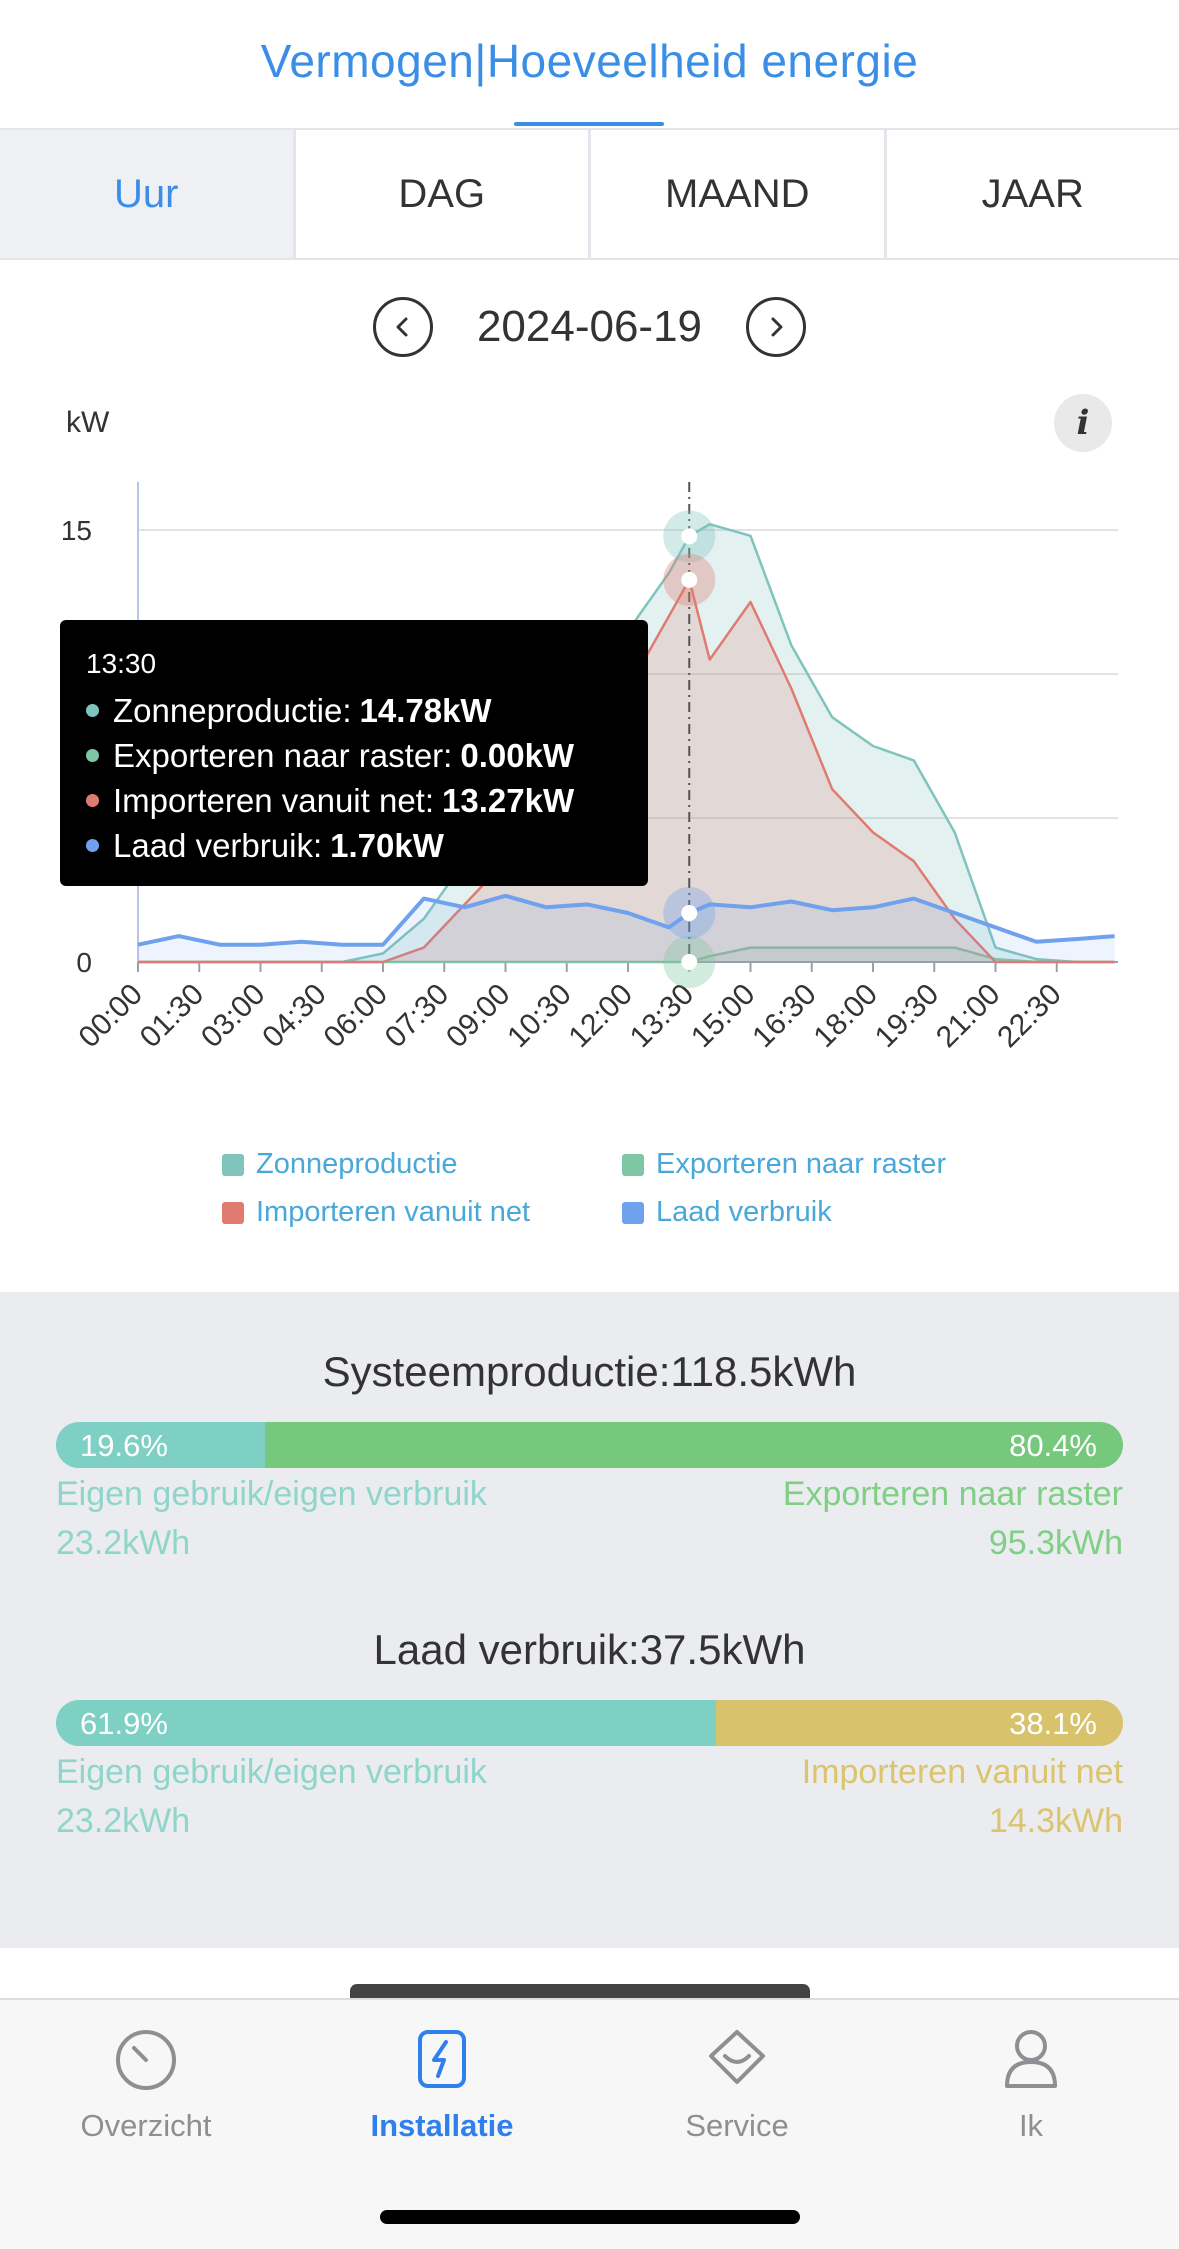  I want to click on tooltip-value: 13.27kW, so click(508, 800).